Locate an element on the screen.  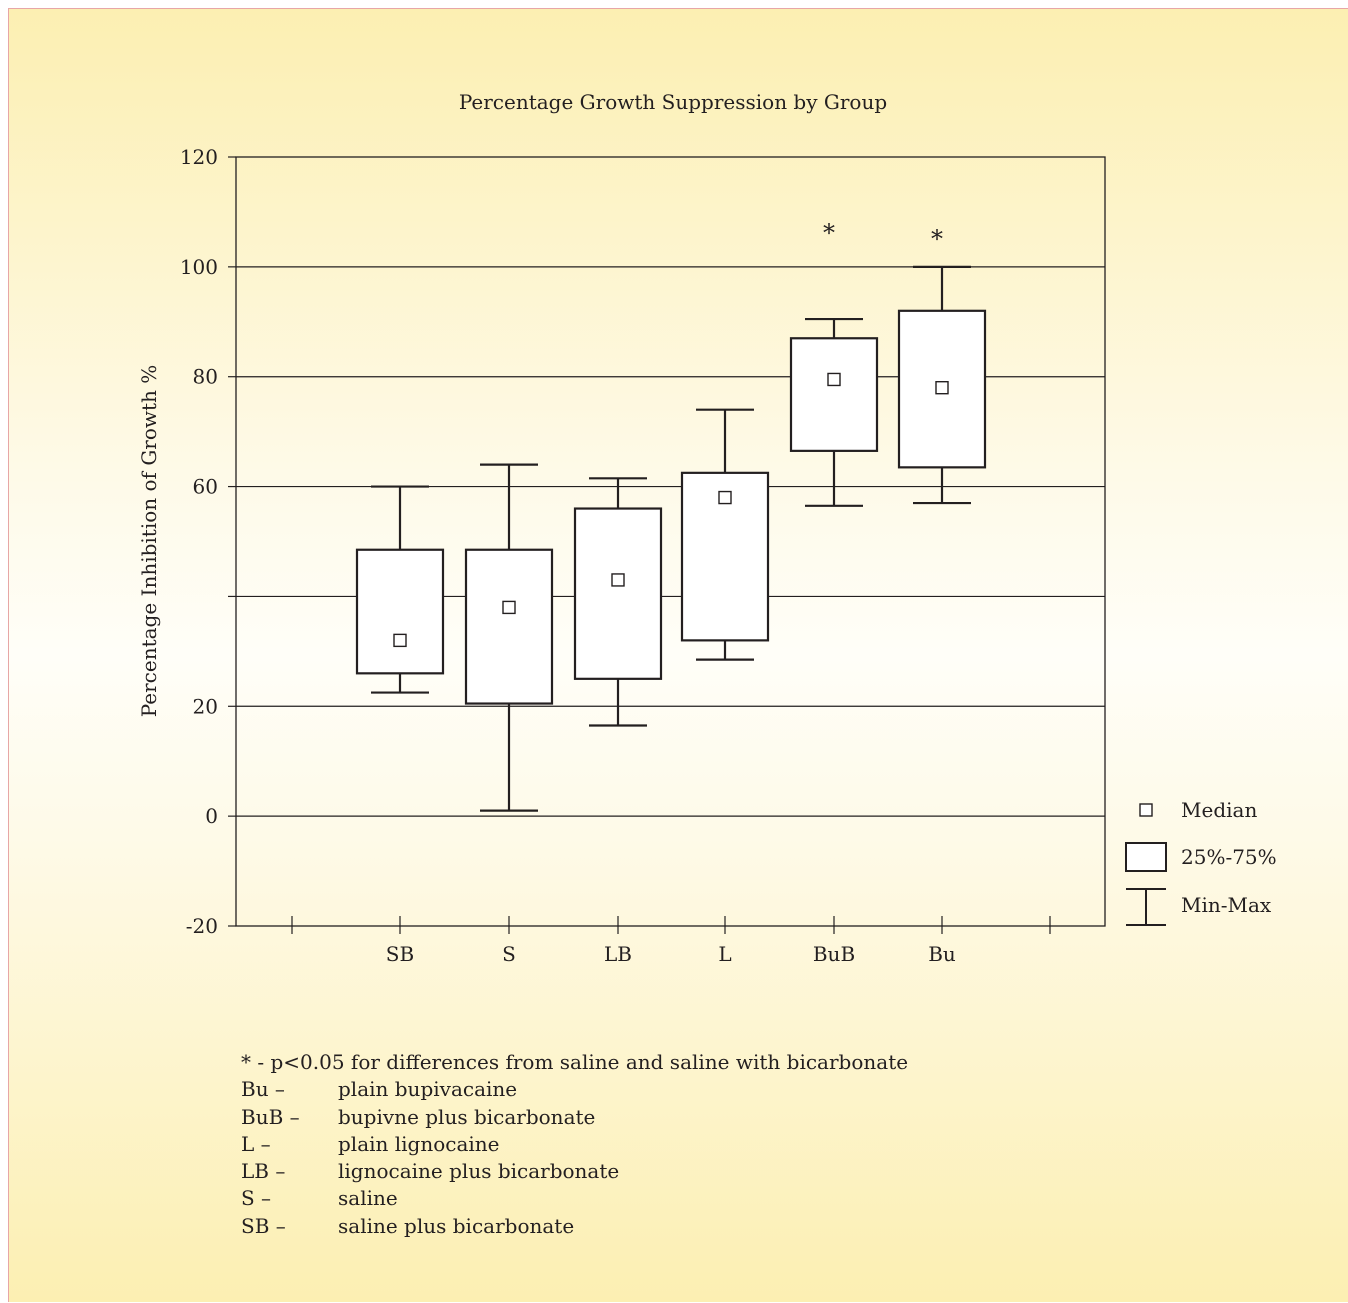
legend-label: 25%-75% is located at coordinates (1229, 857).